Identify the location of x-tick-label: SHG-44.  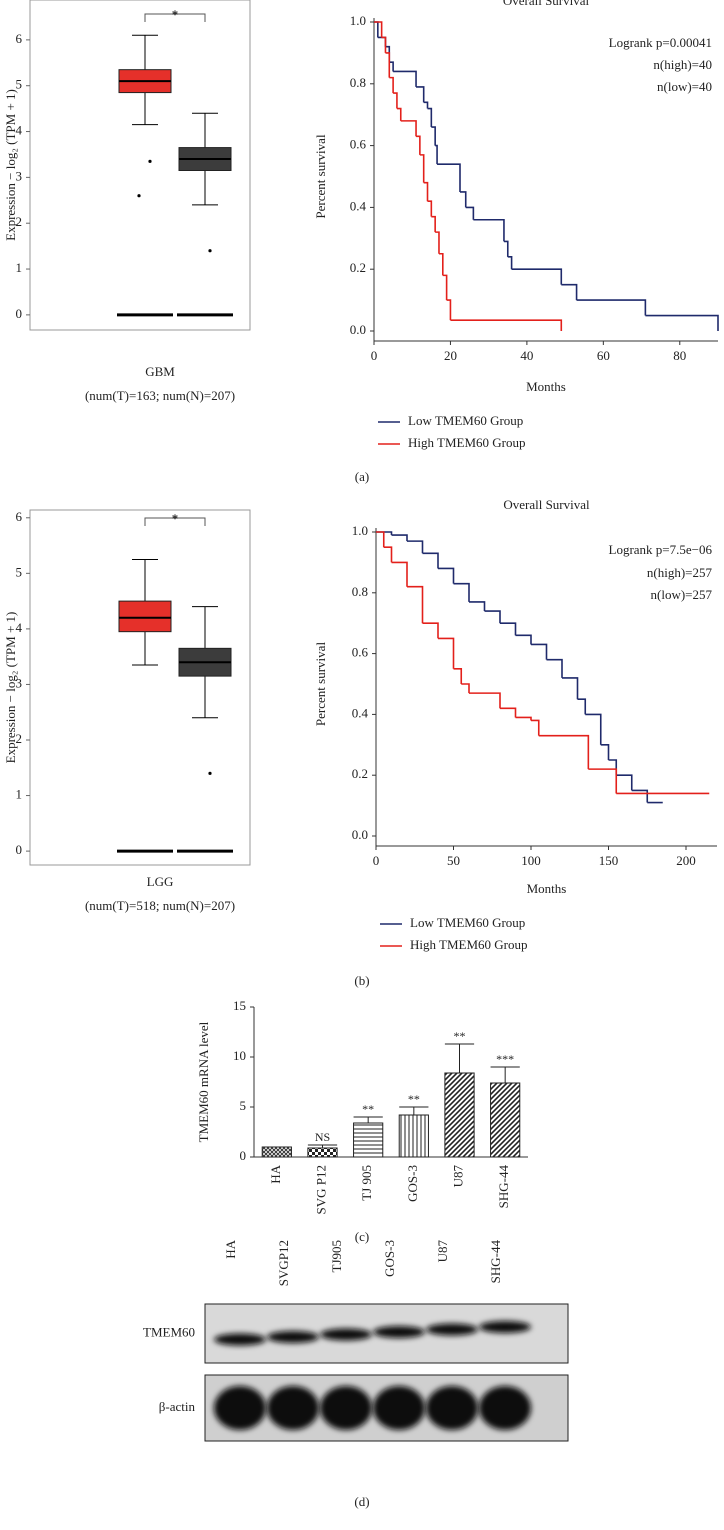
(503, 1187).